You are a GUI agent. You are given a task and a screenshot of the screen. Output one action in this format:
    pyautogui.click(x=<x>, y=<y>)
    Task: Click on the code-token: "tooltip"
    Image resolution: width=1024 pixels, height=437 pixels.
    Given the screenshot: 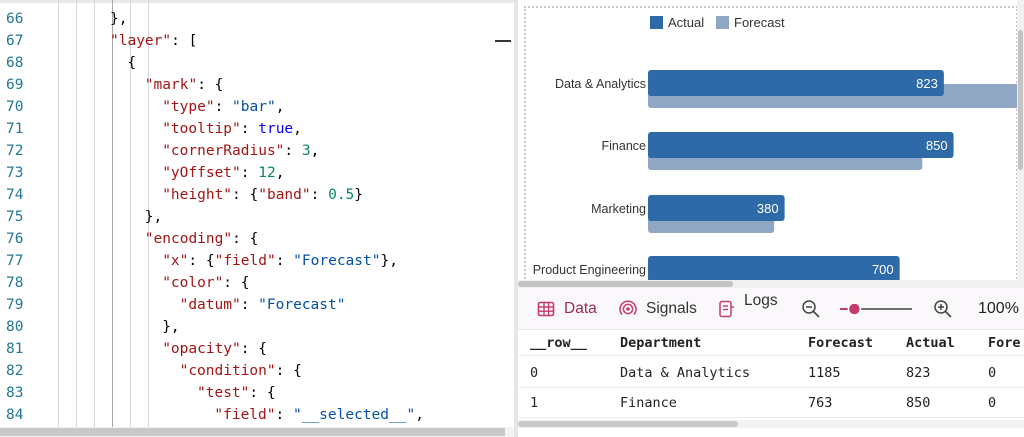 What is the action you would take?
    pyautogui.click(x=201, y=129)
    